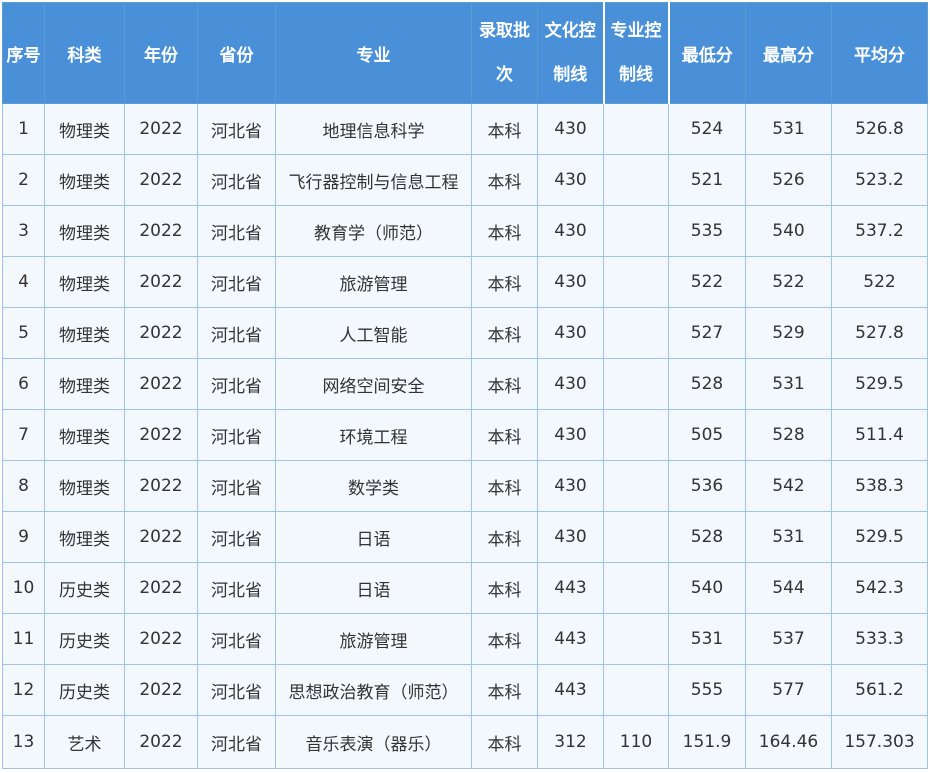 This screenshot has height=773, width=930. Describe the element at coordinates (707, 129) in the screenshot. I see `cell-min-score: 524` at that location.